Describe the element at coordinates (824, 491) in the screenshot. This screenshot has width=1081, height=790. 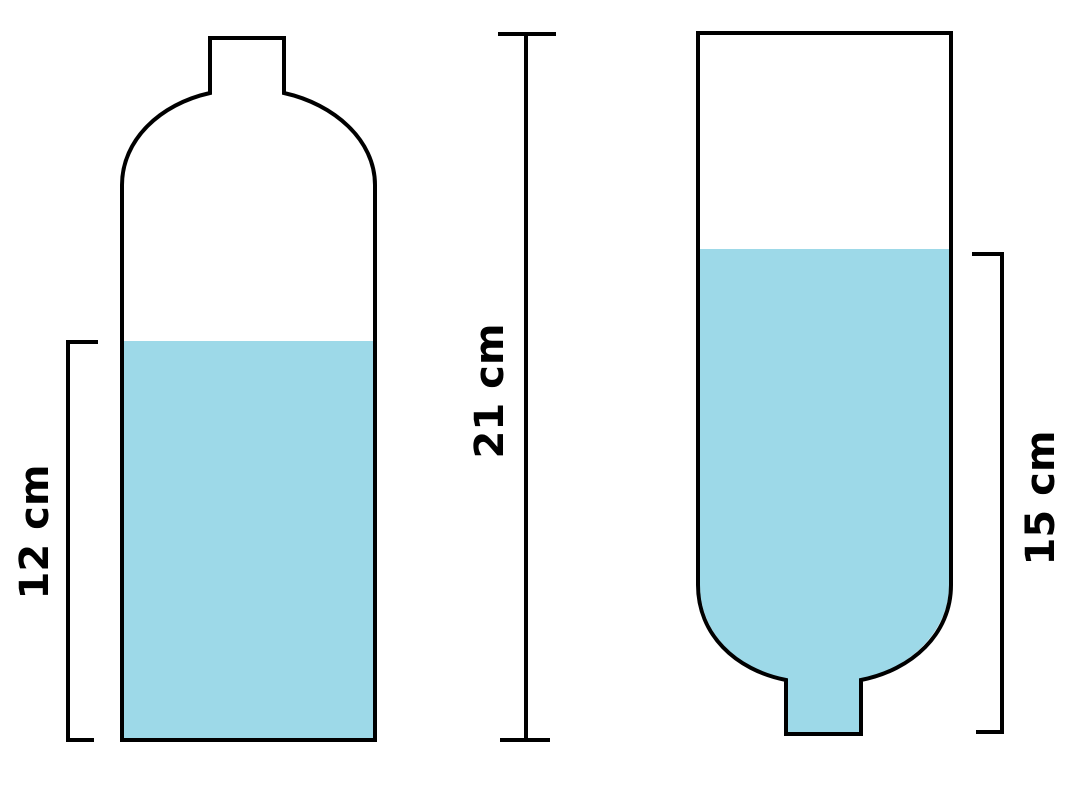
I see `inverted-bottle-water` at that location.